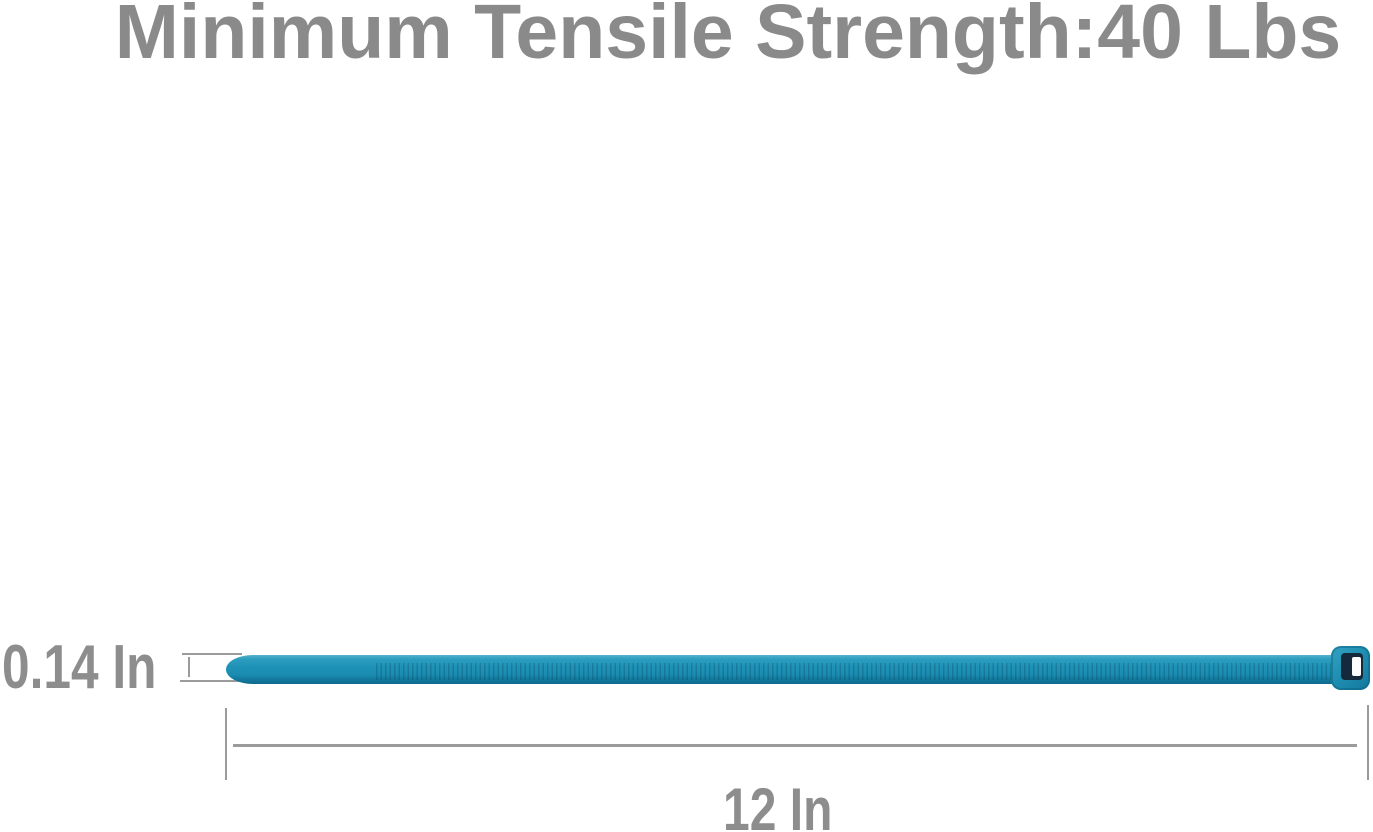 This screenshot has width=1373, height=832. What do you see at coordinates (795, 745) in the screenshot?
I see `length-dimension-line` at bounding box center [795, 745].